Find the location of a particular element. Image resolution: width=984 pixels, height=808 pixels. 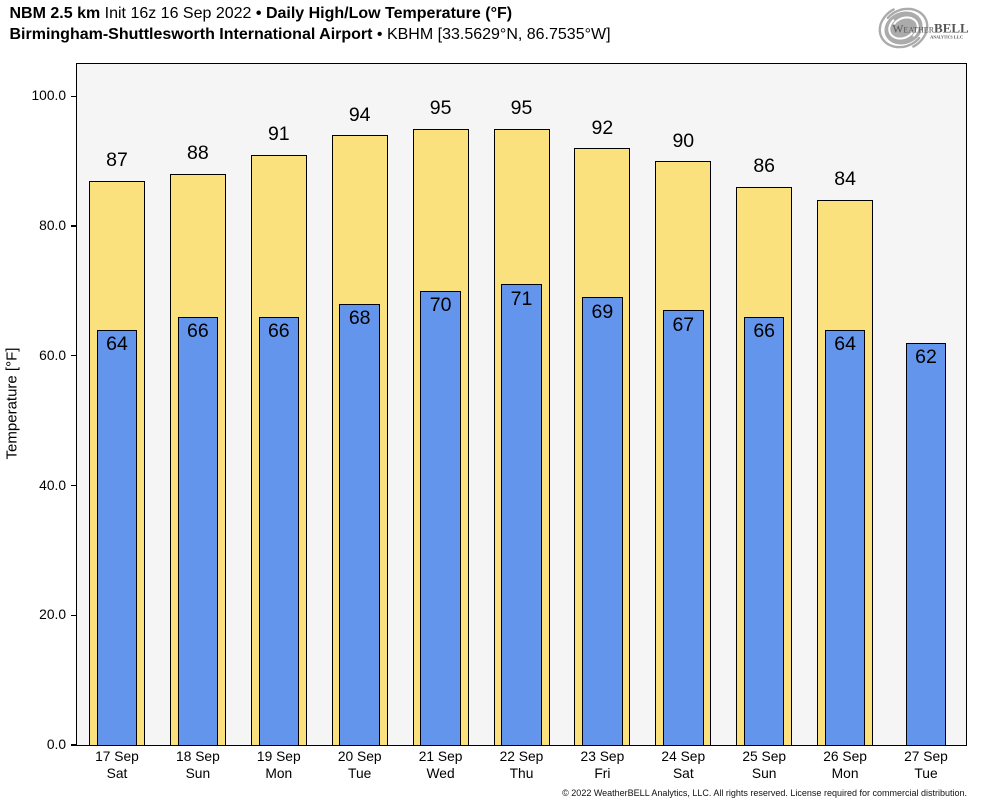

svg-text: ANALYTICS LLC is located at coordinates (946, 37).